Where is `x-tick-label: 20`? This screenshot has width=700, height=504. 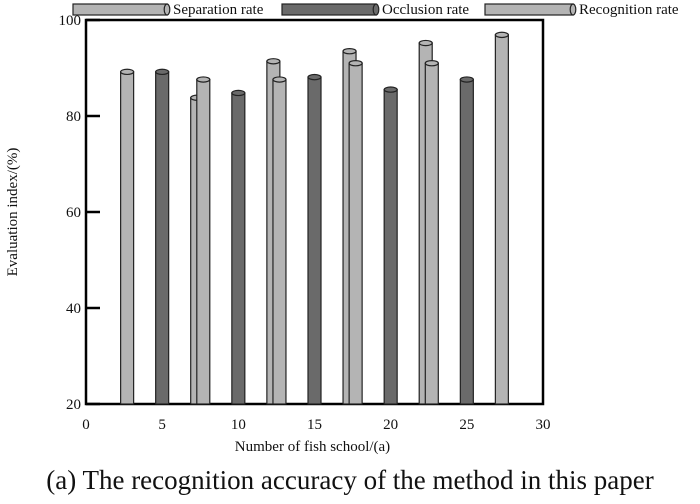 x-tick-label: 20 is located at coordinates (390, 425).